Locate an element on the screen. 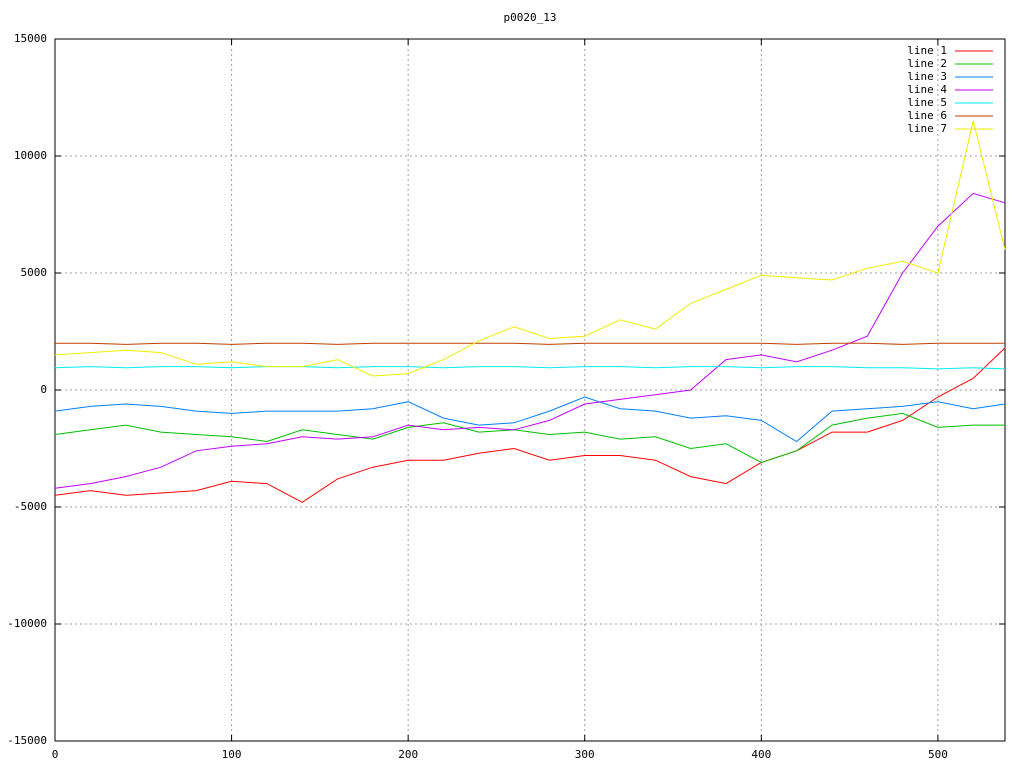 The width and height of the screenshot is (1024, 768). legend-label: line 4 is located at coordinates (927, 89).